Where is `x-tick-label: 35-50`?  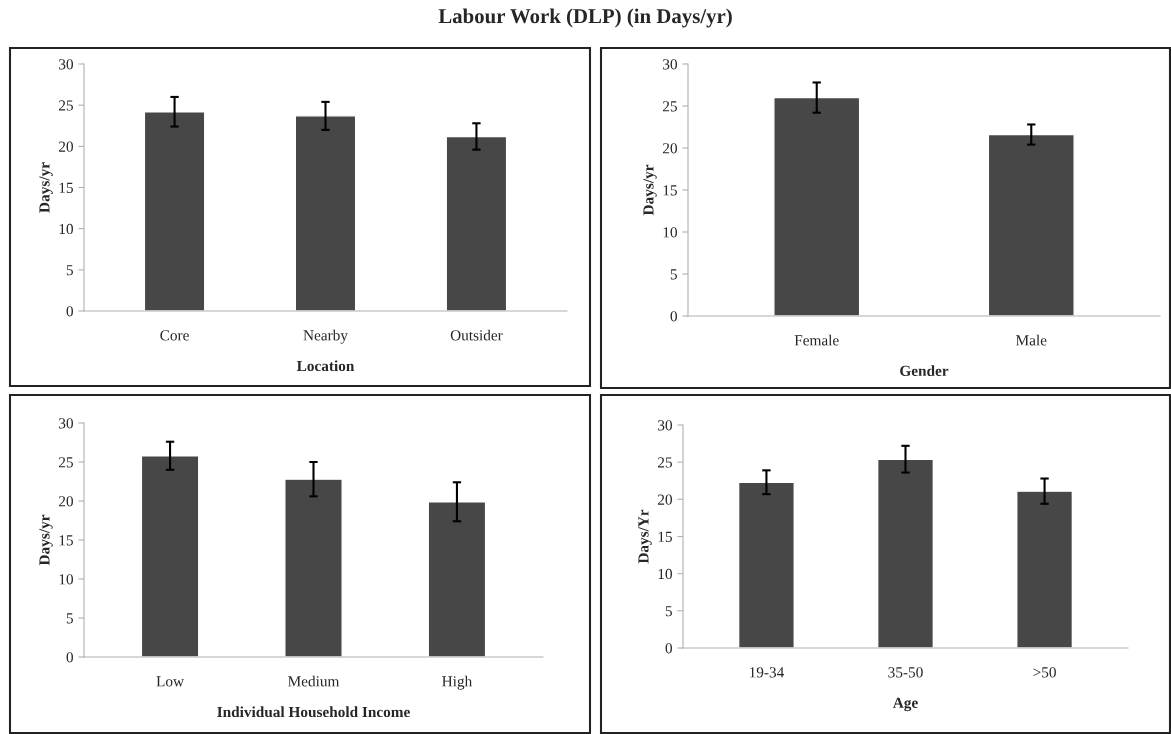 x-tick-label: 35-50 is located at coordinates (905, 672).